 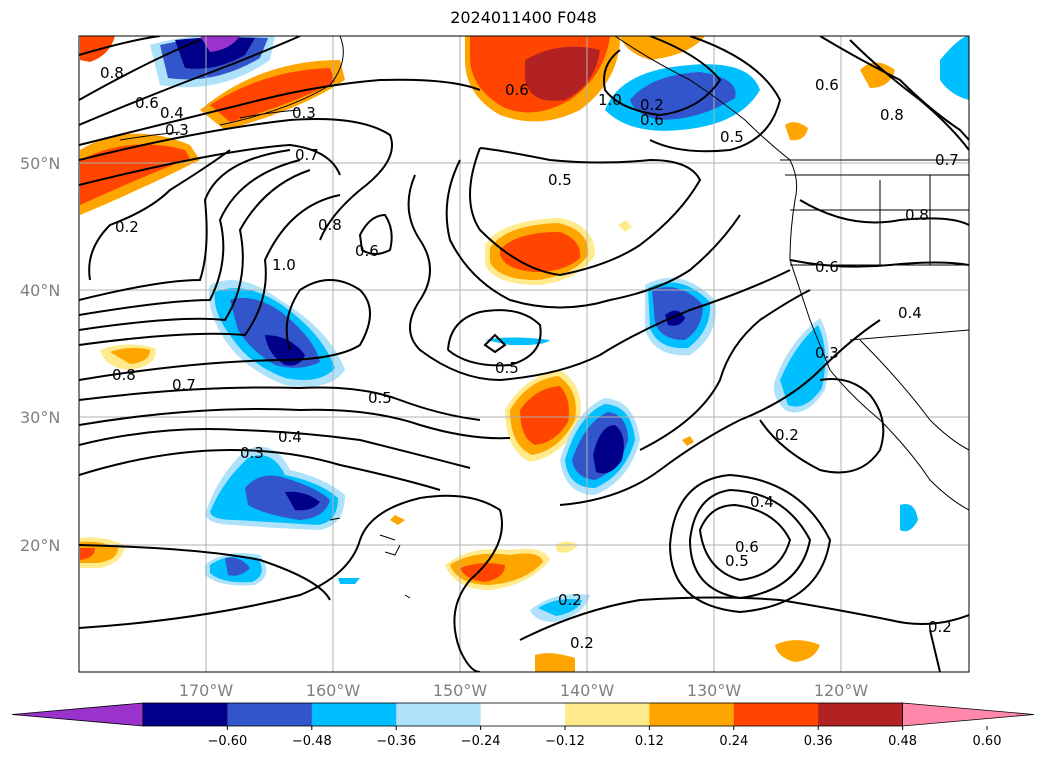 What do you see at coordinates (40, 163) in the screenshot?
I see `lat-label: 50°N` at bounding box center [40, 163].